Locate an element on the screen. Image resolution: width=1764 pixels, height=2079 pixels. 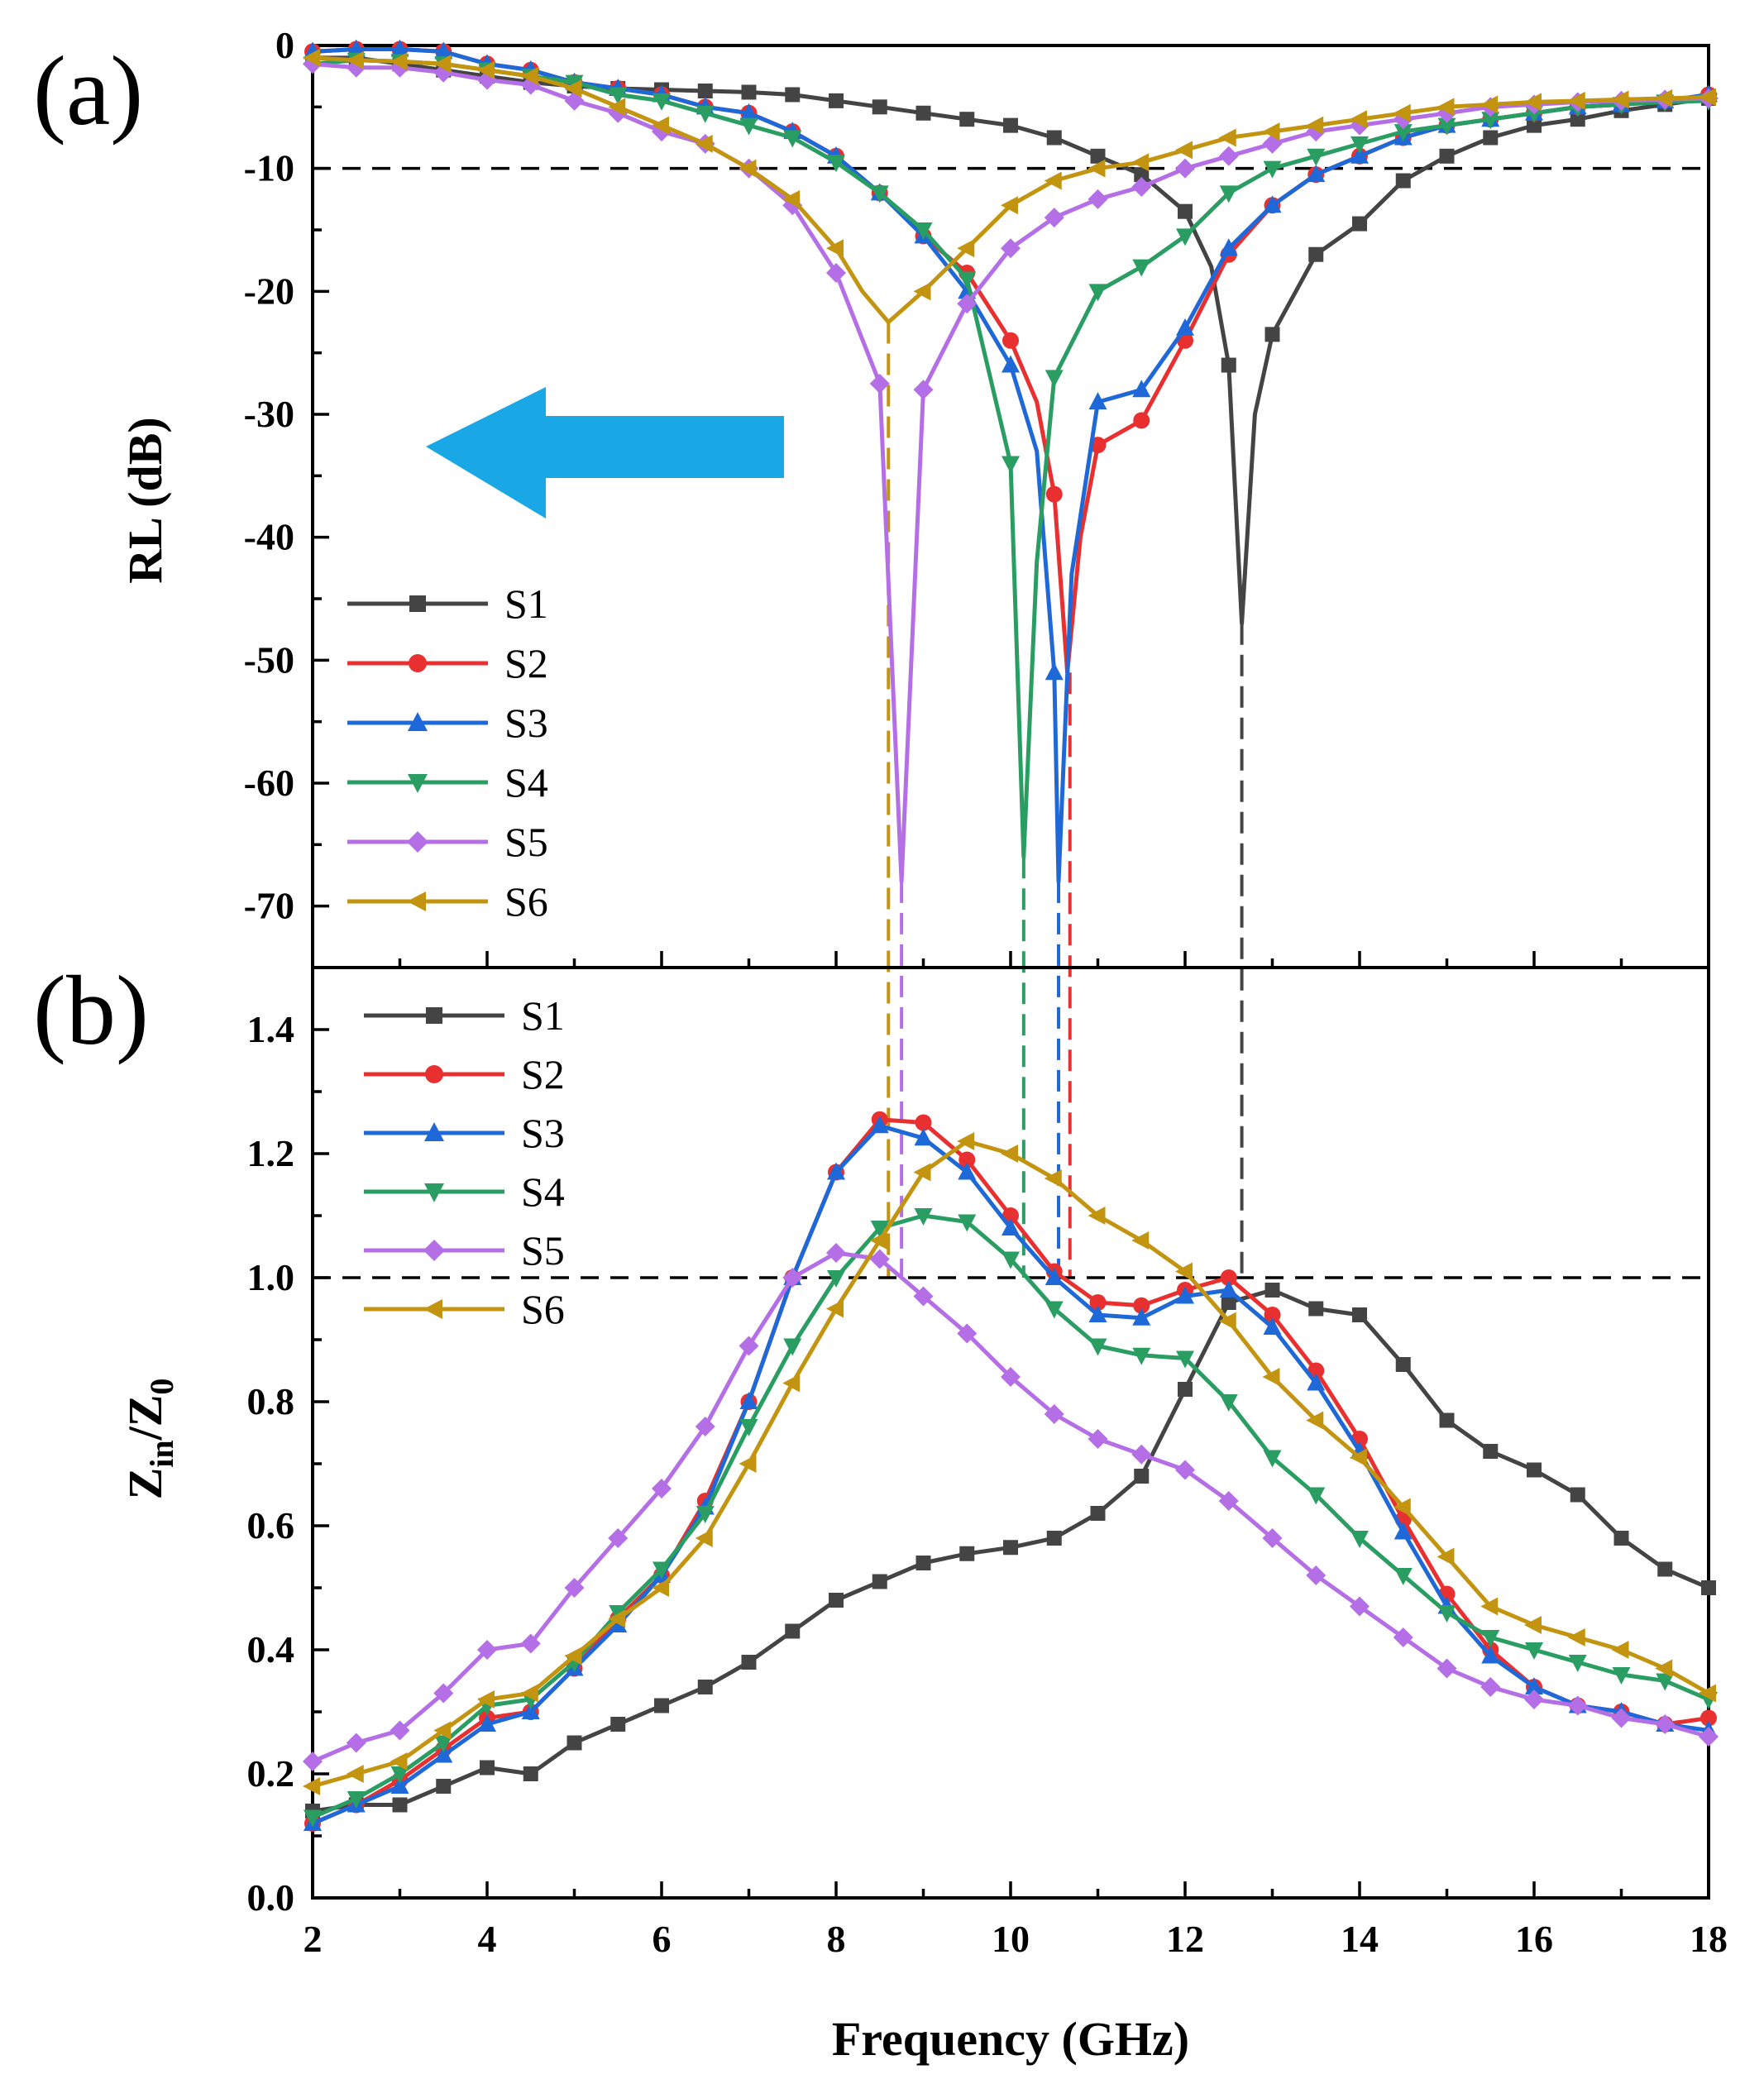
ylabel-sub-0: 0 is located at coordinates (161, 1387).